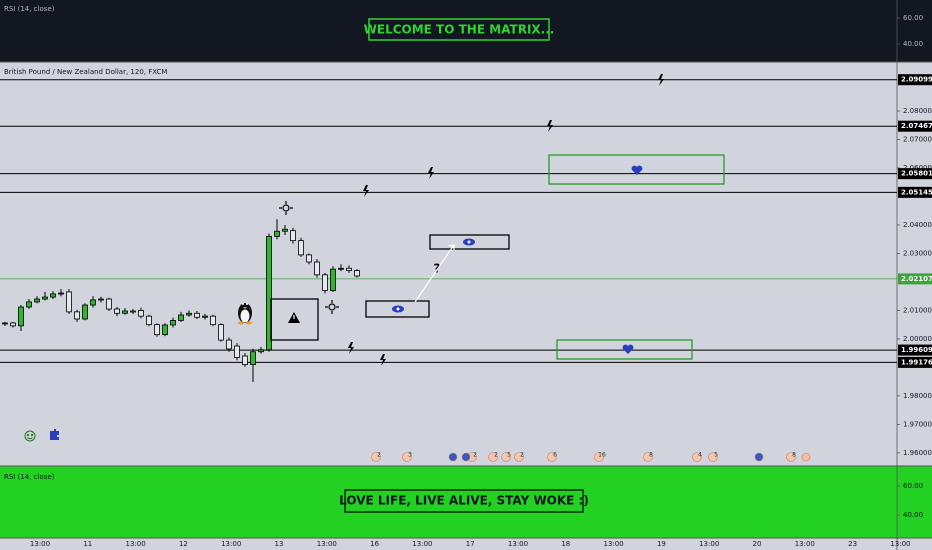 This screenshot has width=932, height=550. I want to click on x-tick-label: 13, so click(279, 544).